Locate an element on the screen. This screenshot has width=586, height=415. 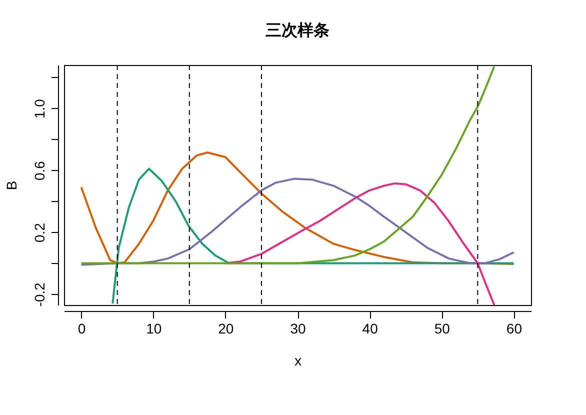
x-tick-label: 0 is located at coordinates (82, 328).